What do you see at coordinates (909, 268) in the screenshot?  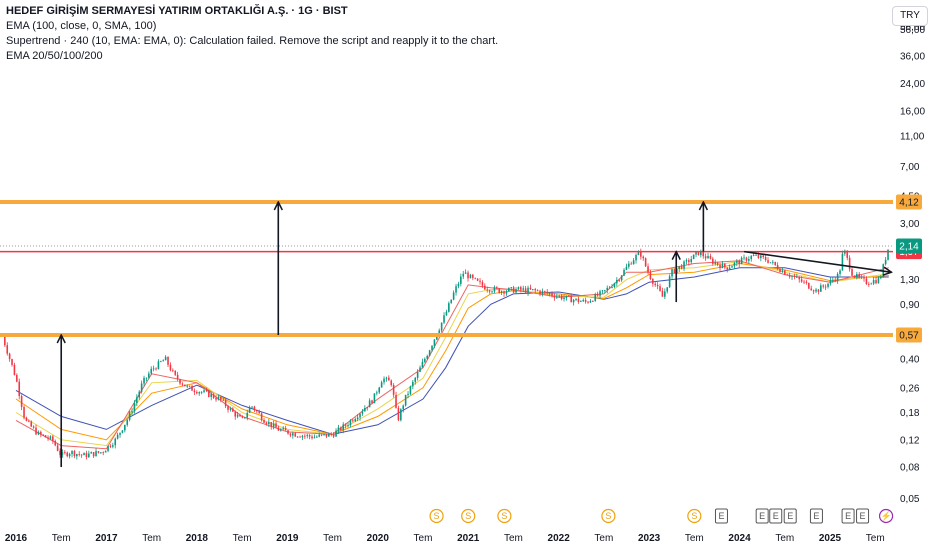 I see `price-tags: 4,121,970,572,14` at bounding box center [909, 268].